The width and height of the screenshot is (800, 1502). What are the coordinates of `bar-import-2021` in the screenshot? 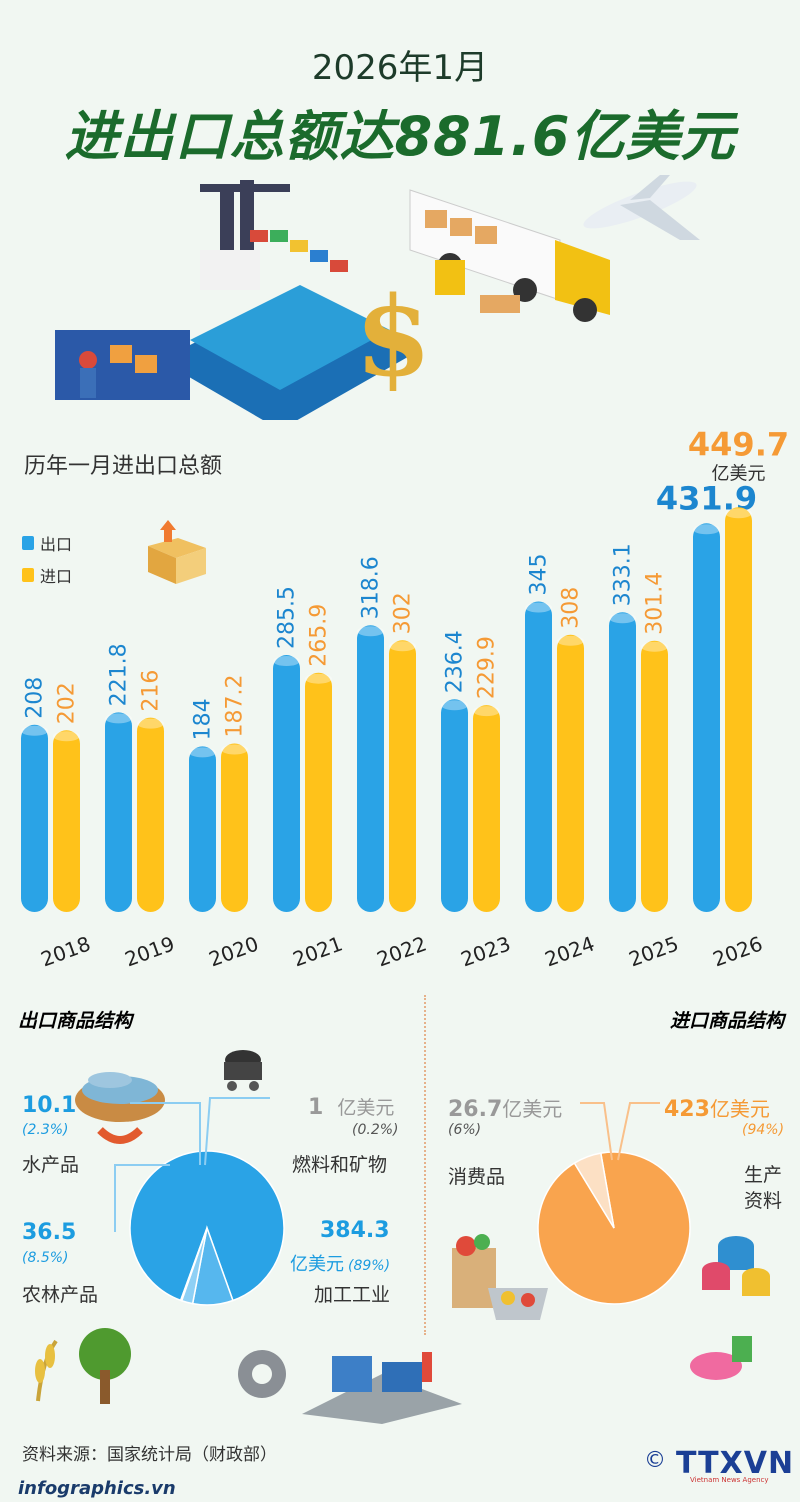 It's located at (318, 792).